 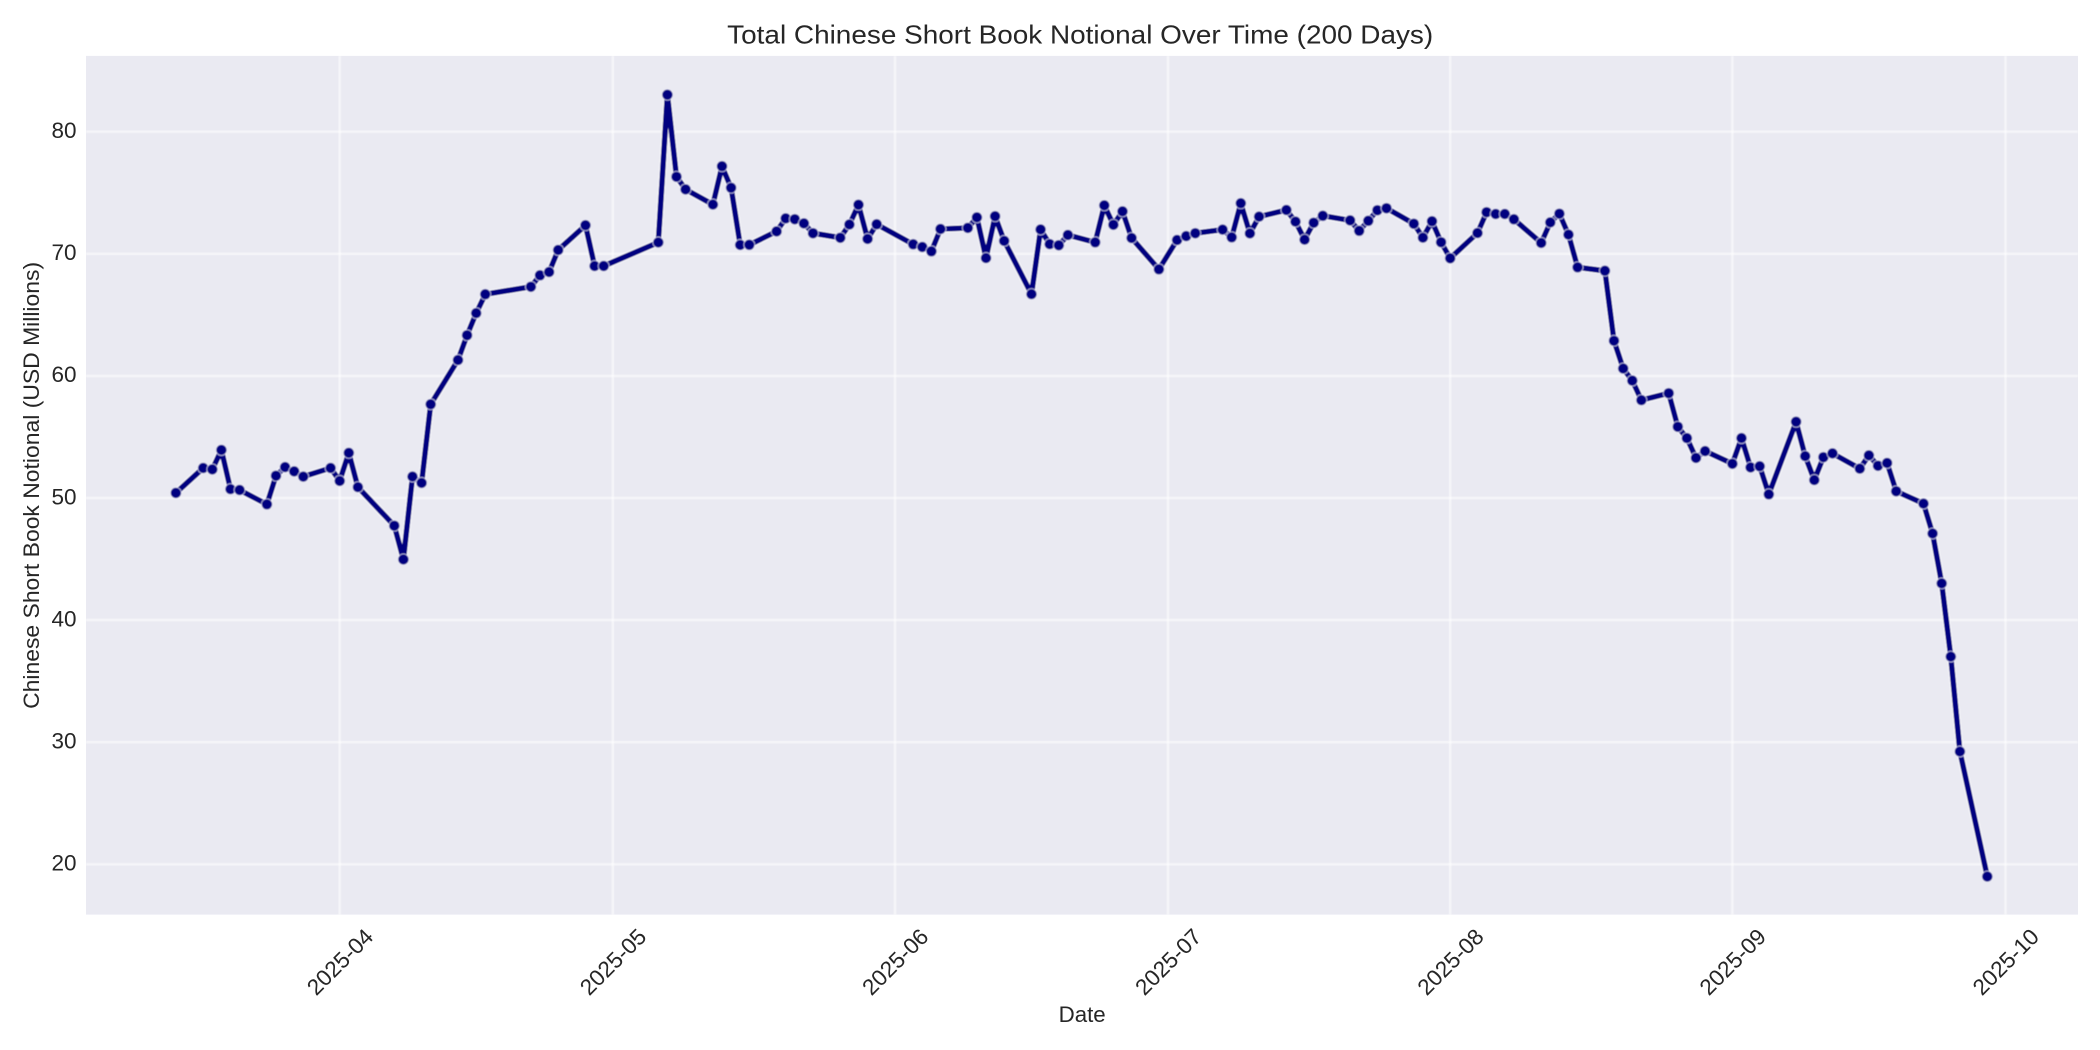 I want to click on svg-text: Date, so click(x=1082, y=1014).